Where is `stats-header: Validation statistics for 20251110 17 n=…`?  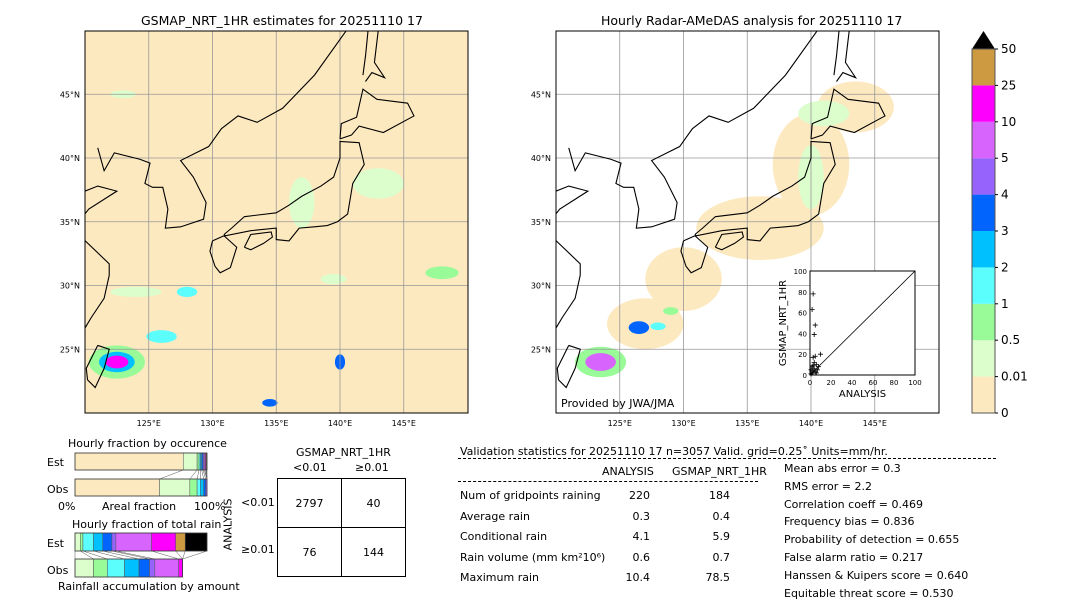
stats-header: Validation statistics for 20251110 17 n=… is located at coordinates (674, 451).